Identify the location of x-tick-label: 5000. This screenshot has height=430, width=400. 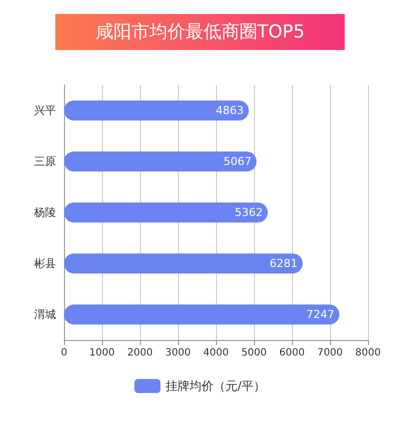
(254, 353).